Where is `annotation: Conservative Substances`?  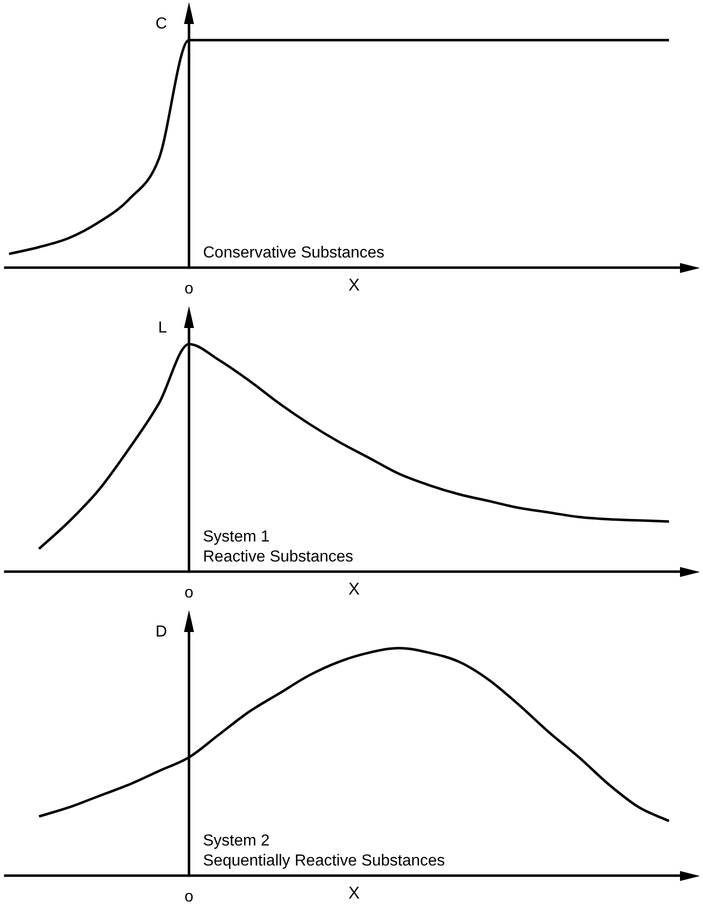
annotation: Conservative Substances is located at coordinates (293, 253).